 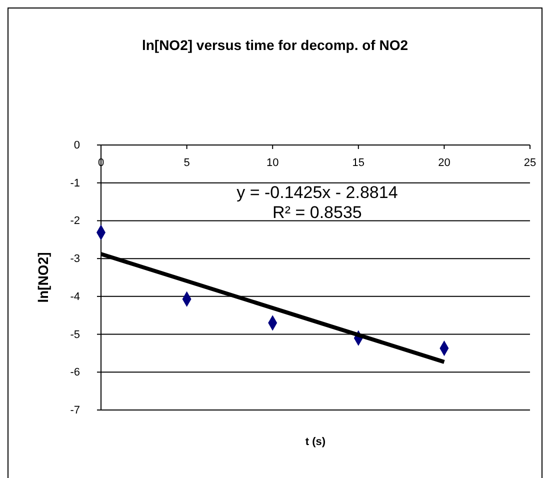 What do you see at coordinates (77, 146) in the screenshot?
I see `y-tick-label: 0` at bounding box center [77, 146].